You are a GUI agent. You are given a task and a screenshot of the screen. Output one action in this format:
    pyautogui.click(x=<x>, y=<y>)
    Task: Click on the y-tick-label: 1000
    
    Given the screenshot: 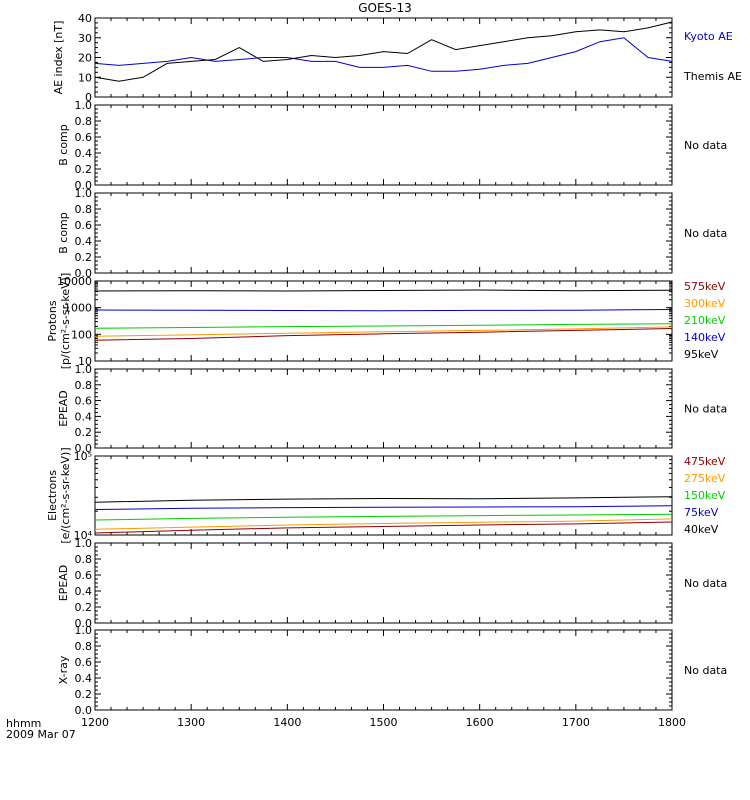 What is the action you would take?
    pyautogui.click(x=78, y=308)
    